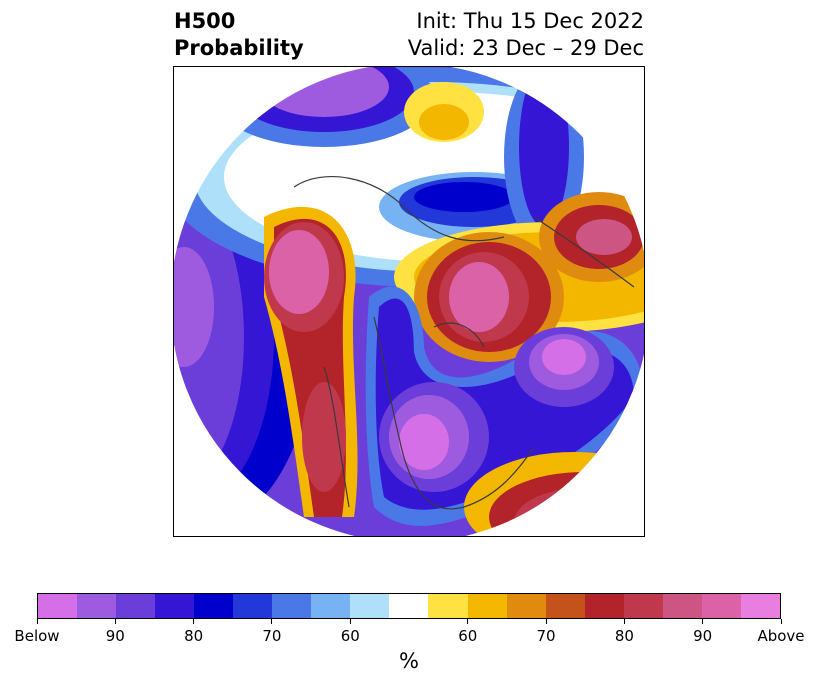 Image resolution: width=819 pixels, height=686 pixels. Describe the element at coordinates (205, 21) in the screenshot. I see `title-variable: H500` at that location.